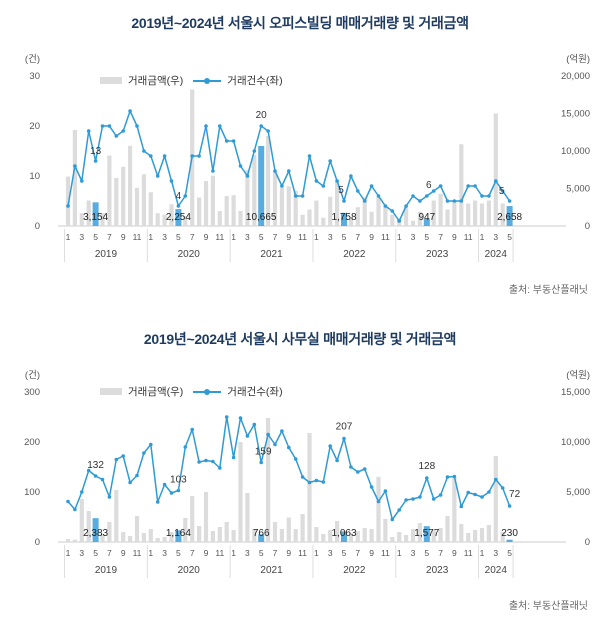 This screenshot has width=600, height=629. Describe the element at coordinates (255, 81) in the screenshot. I see `legend-count-label: 거래건수(좌)` at that location.